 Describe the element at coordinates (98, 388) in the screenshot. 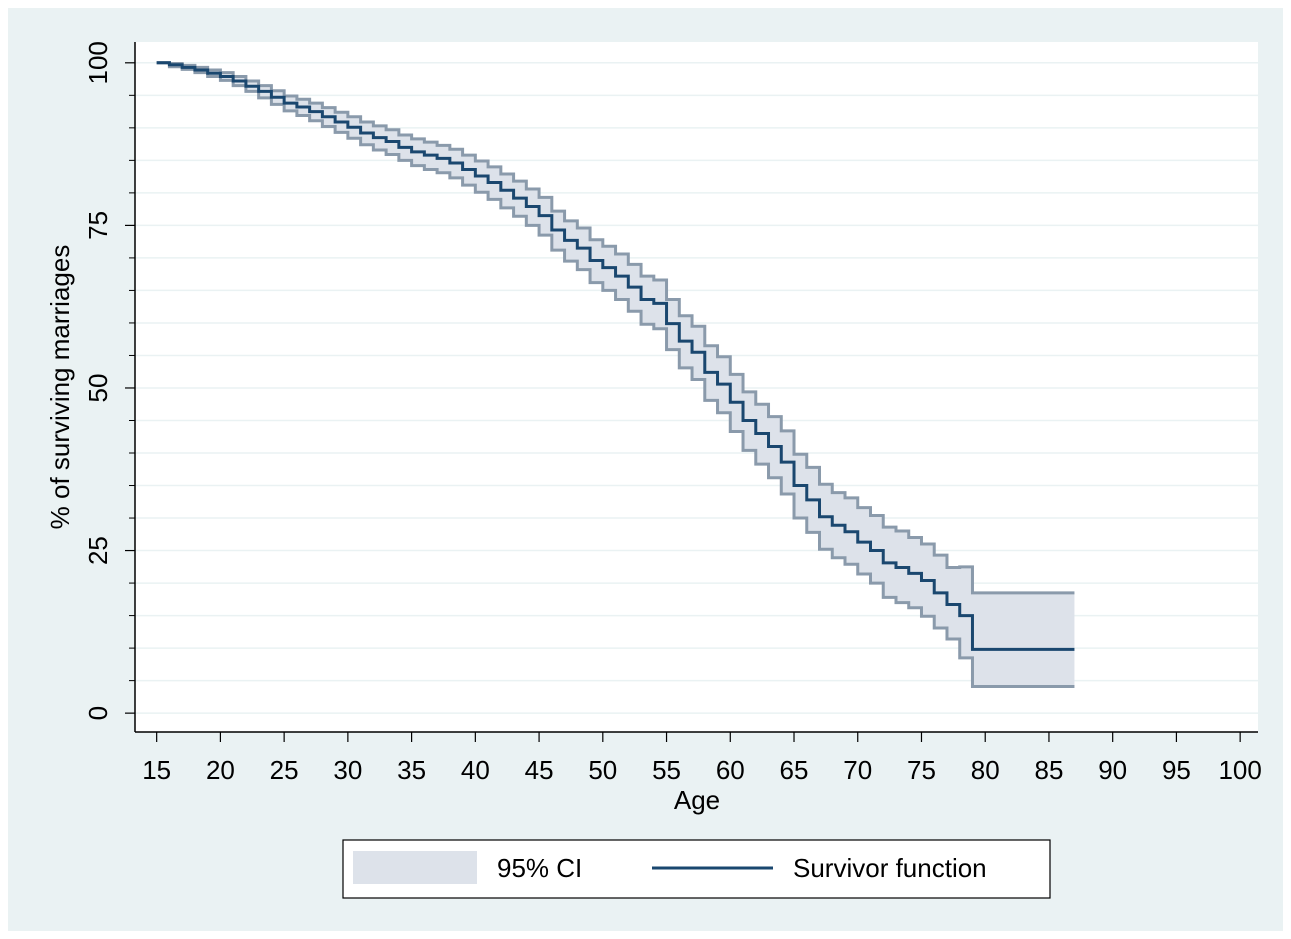

I see `y-tick-label: 50` at that location.